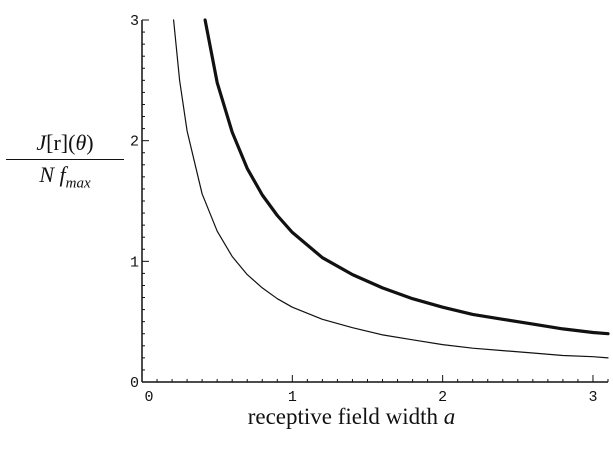 The image size is (613, 453). What do you see at coordinates (592, 397) in the screenshot?
I see `x-tick-label: 3` at bounding box center [592, 397].